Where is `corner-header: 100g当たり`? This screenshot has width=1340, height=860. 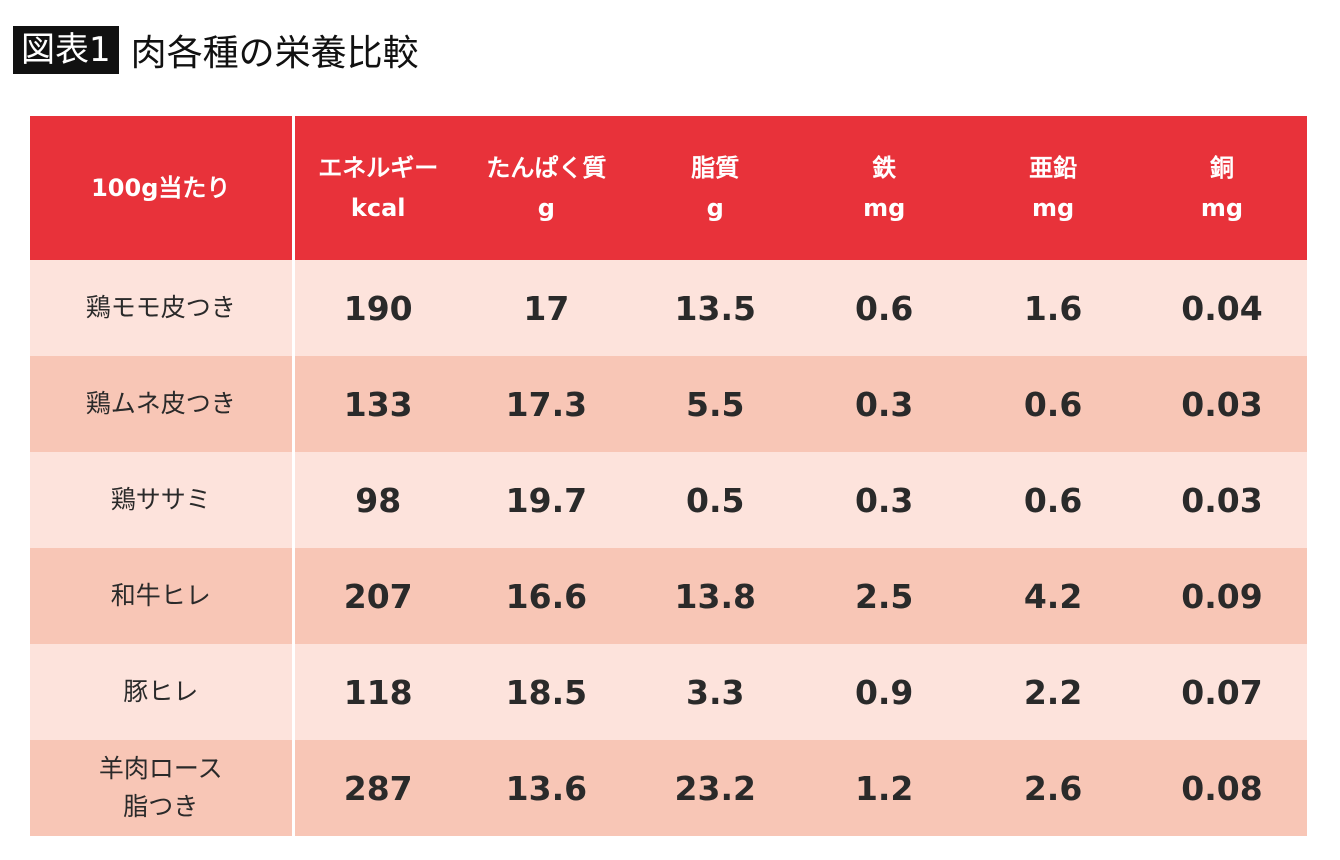 corner-header: 100g当たり is located at coordinates (162, 188).